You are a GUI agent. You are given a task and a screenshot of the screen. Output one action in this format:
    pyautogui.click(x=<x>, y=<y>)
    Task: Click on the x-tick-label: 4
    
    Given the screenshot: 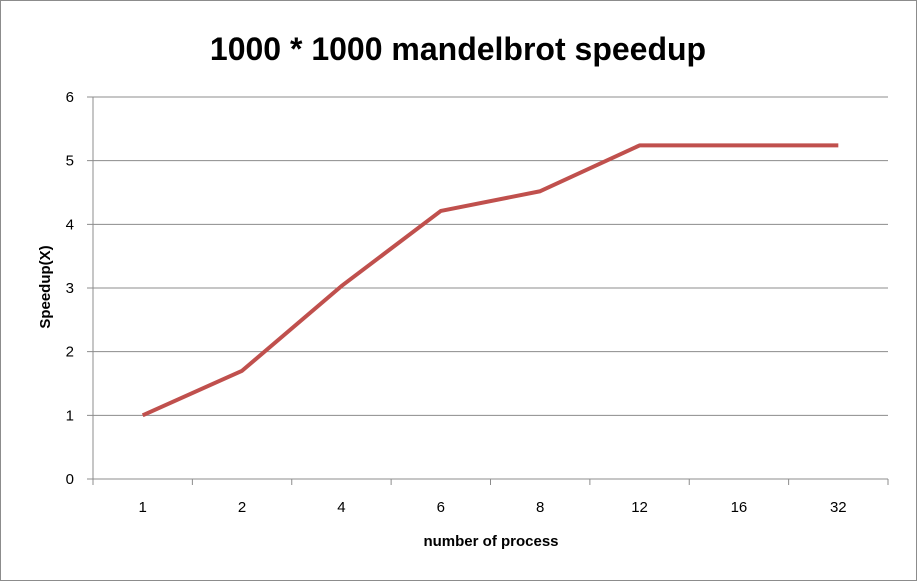 What is the action you would take?
    pyautogui.click(x=341, y=507)
    